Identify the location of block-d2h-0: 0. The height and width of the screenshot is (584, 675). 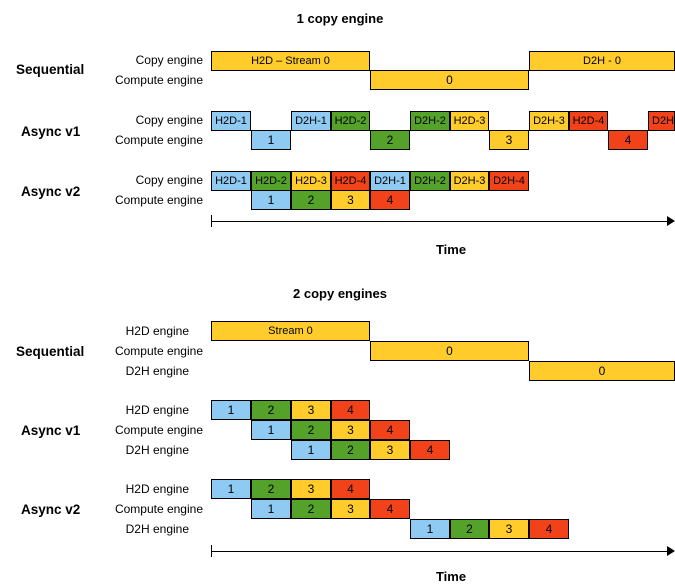
(602, 371).